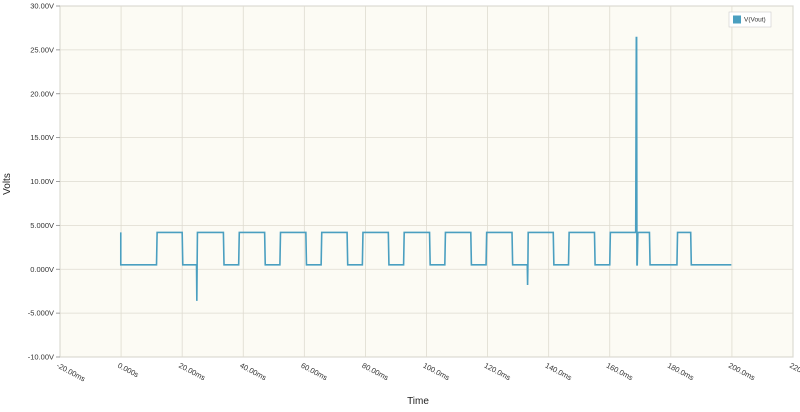 Image resolution: width=800 pixels, height=412 pixels. What do you see at coordinates (794, 372) in the screenshot?
I see `x-tick-label: 220.0ms` at bounding box center [794, 372].